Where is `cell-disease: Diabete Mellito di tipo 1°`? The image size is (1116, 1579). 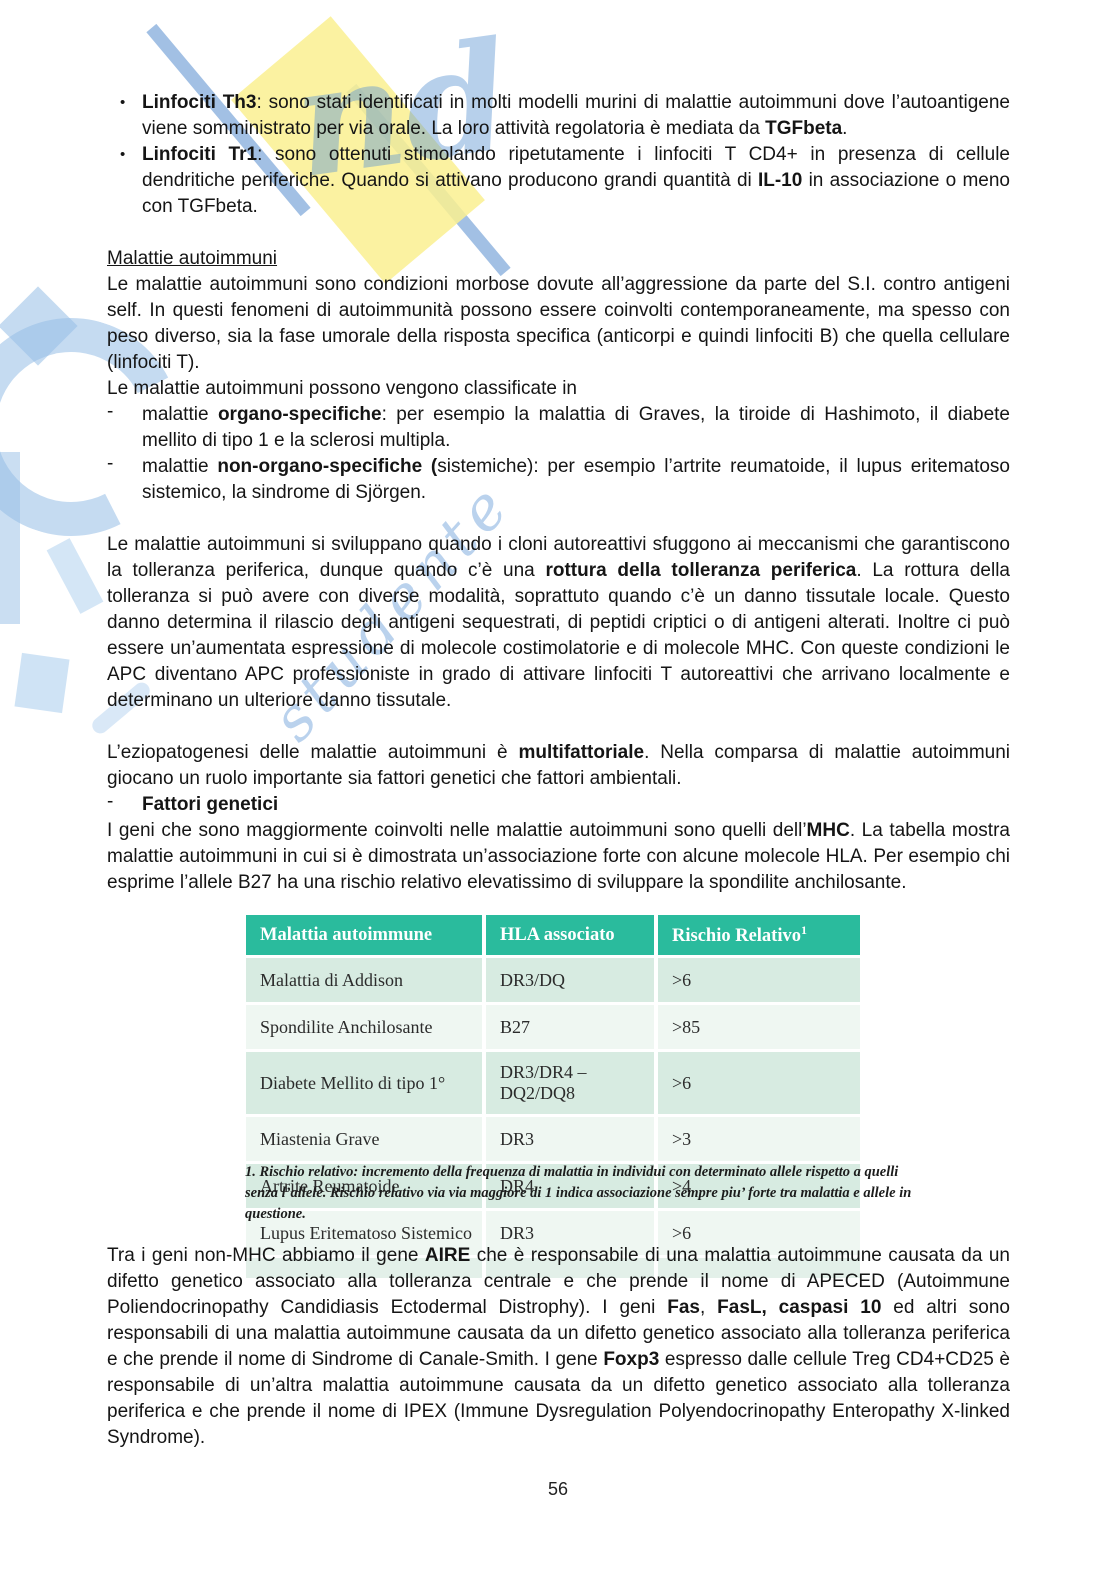 cell-disease: Diabete Mellito di tipo 1° is located at coordinates (364, 1083).